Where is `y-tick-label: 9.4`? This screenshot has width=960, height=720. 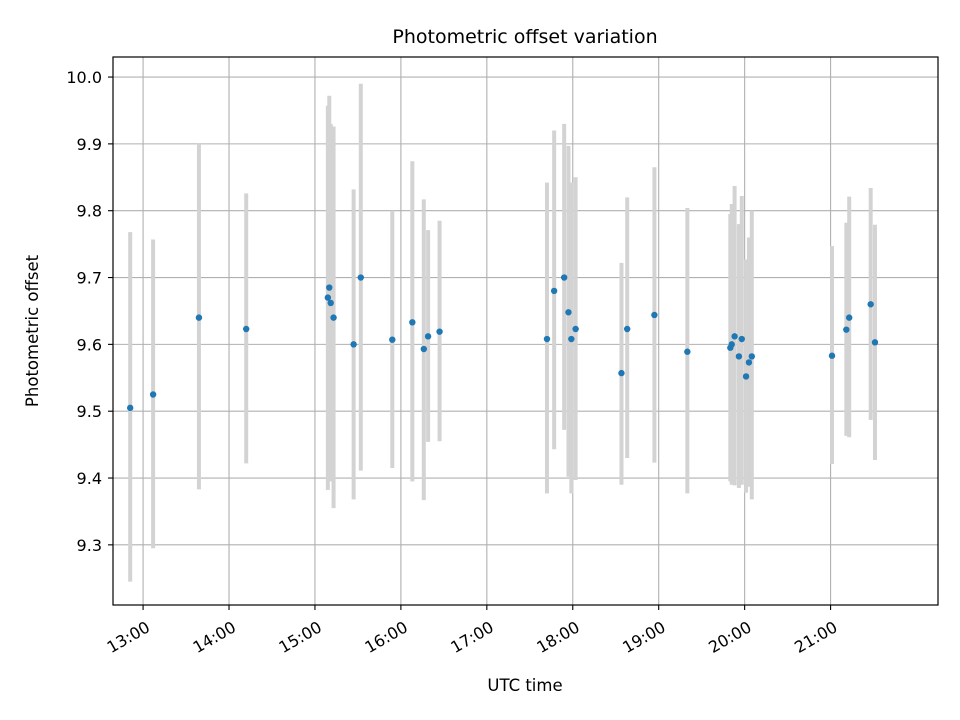
y-tick-label: 9.4 is located at coordinates (89, 478).